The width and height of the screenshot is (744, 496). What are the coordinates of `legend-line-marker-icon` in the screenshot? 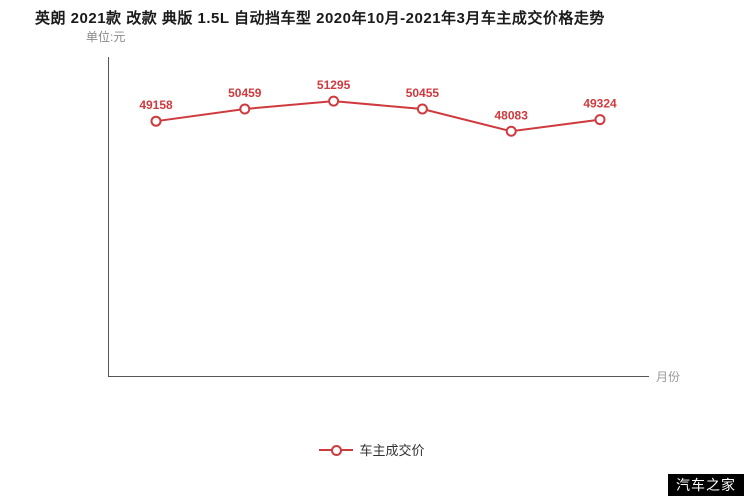 It's located at (336, 450).